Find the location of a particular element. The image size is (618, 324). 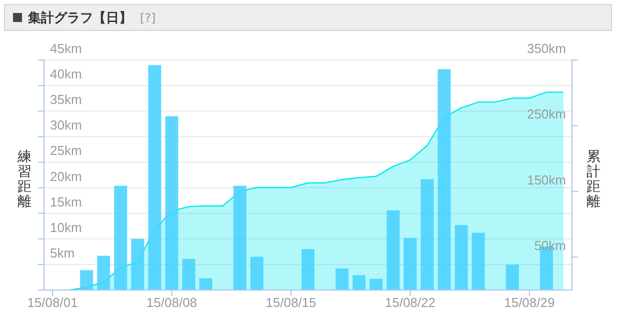

x-tick-label: 15/08/01 is located at coordinates (52, 302).